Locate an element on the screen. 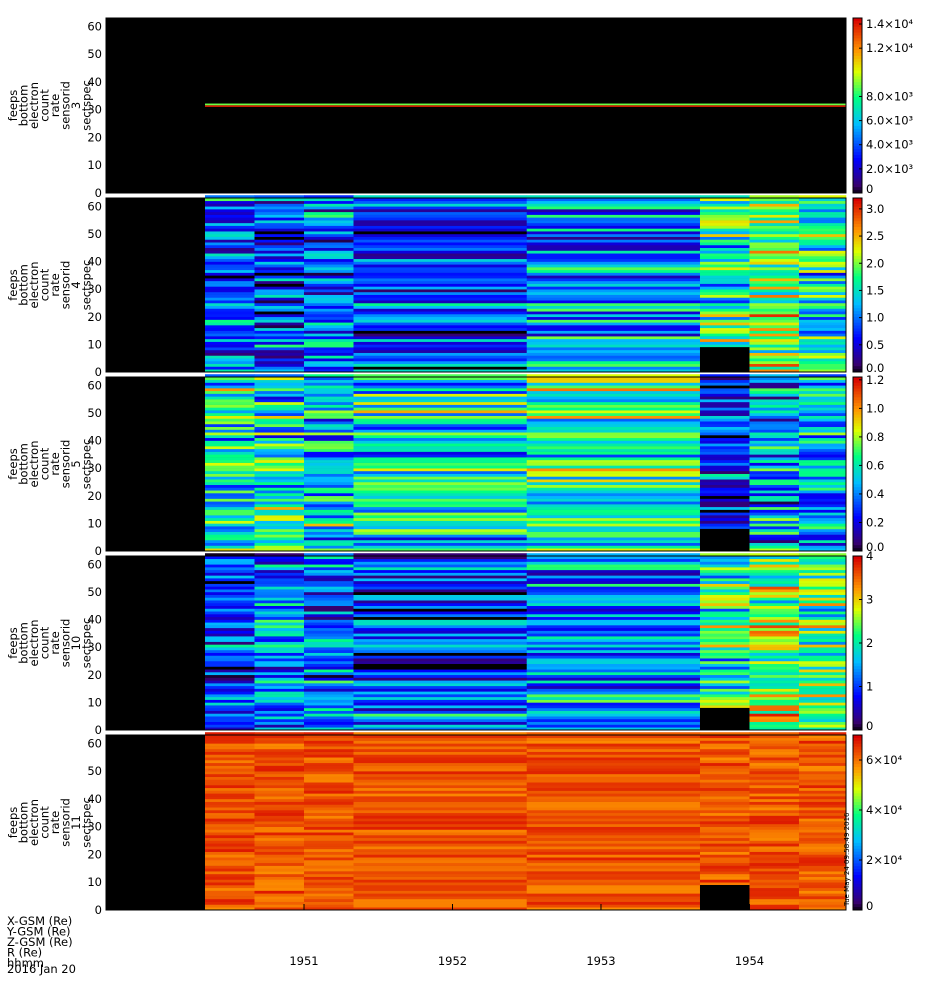  y-axis-label-line: 10 is located at coordinates (76, 643).